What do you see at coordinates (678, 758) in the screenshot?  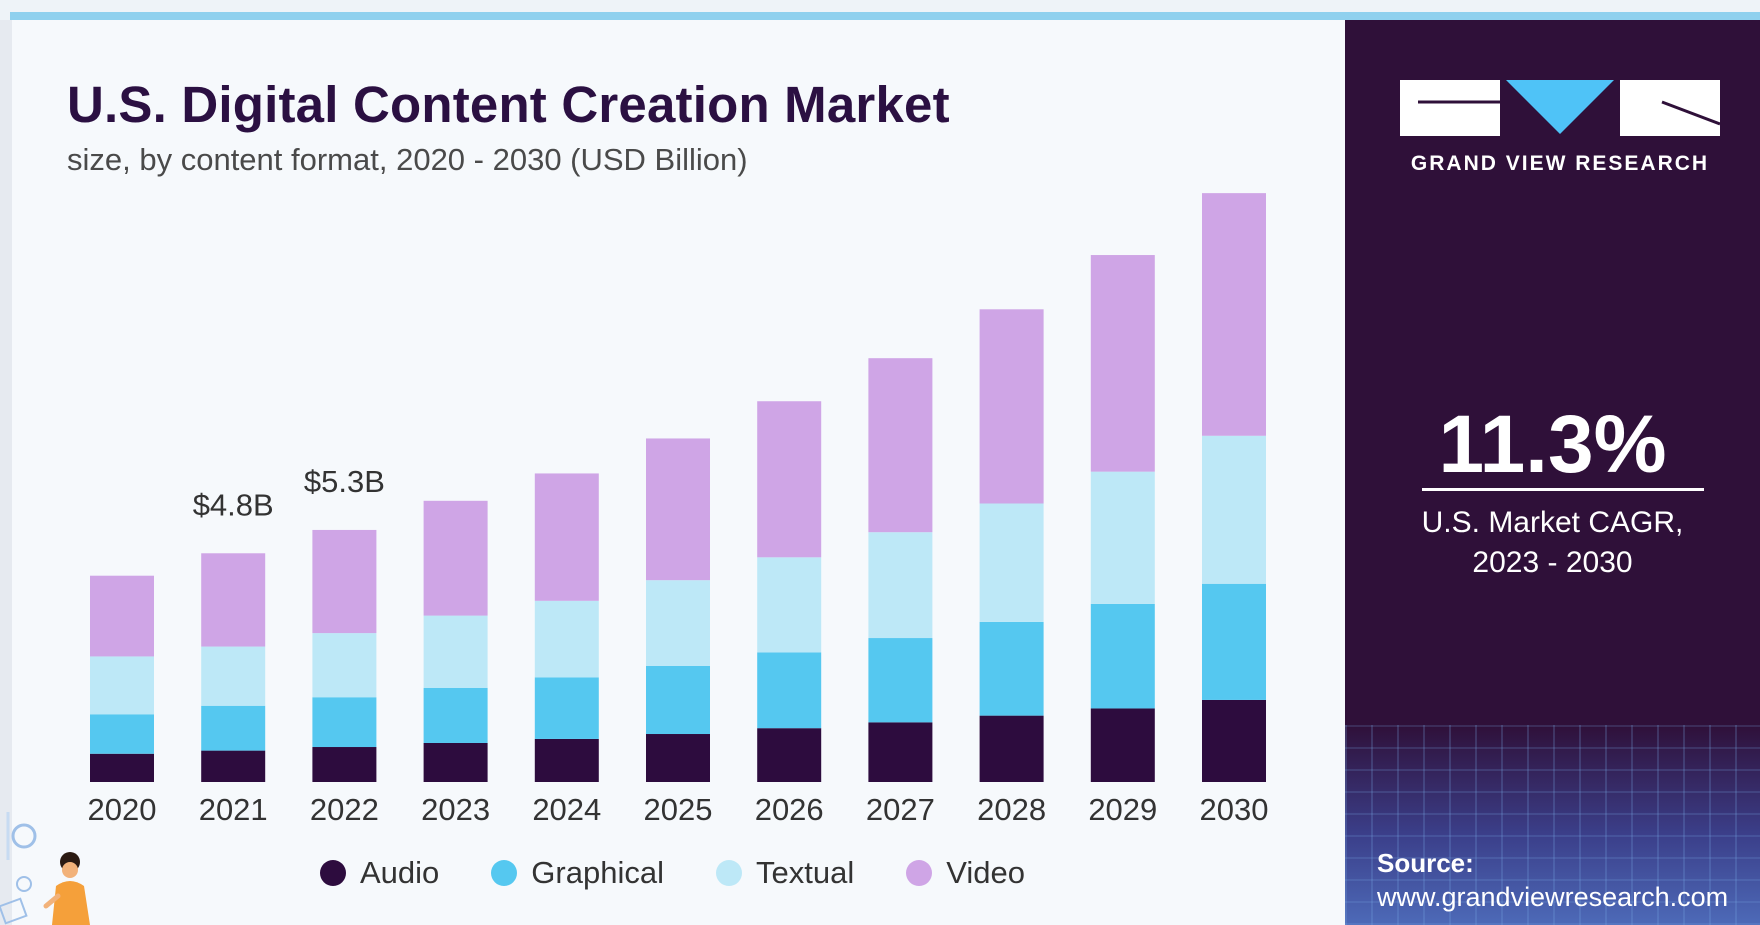 I see `bar-2025-audio` at bounding box center [678, 758].